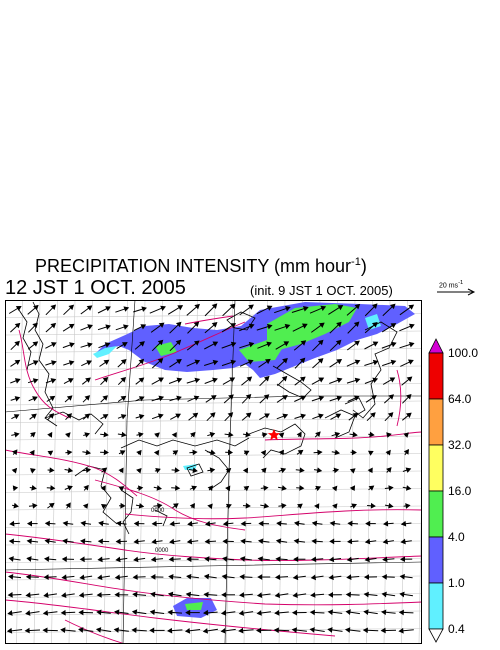 This screenshot has height=650, width=500. I want to click on vector-reference-label: 20 ms-1, so click(451, 285).